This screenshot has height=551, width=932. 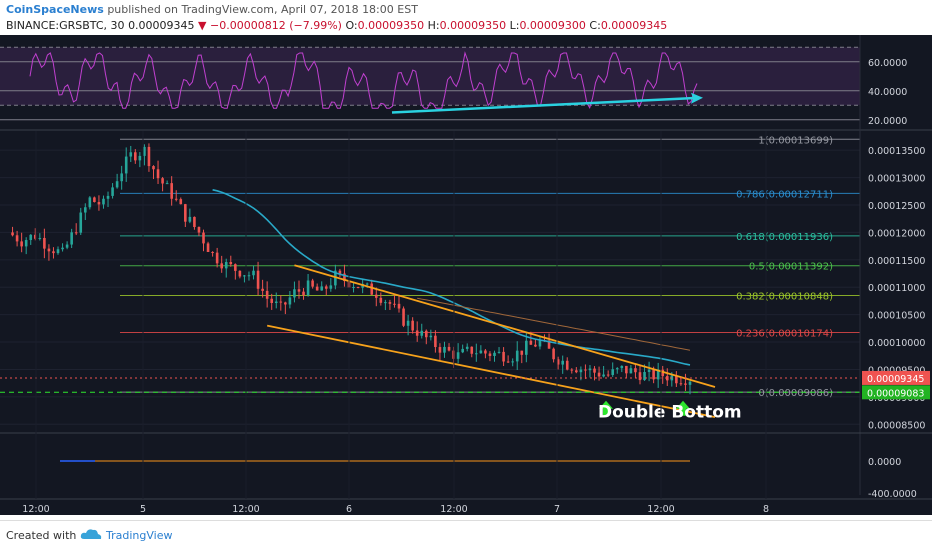 I want to click on slow-moving-average-line, so click(x=554, y=324).